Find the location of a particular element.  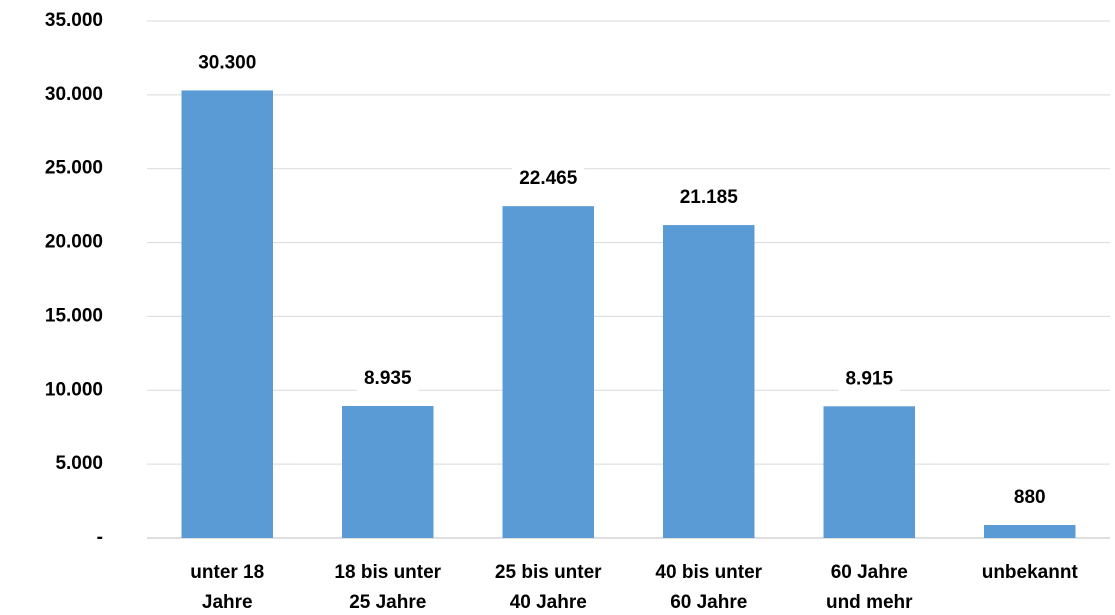

x-tick-label: und mehr is located at coordinates (869, 602).